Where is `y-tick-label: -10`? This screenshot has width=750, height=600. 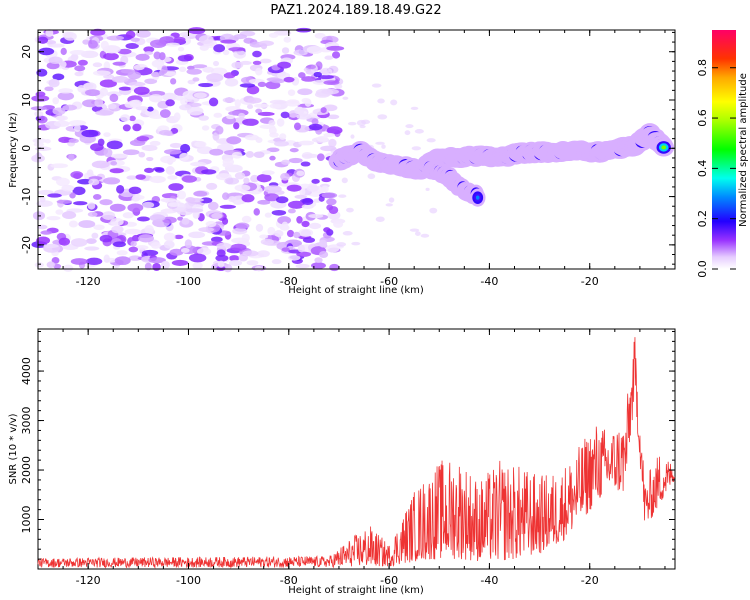 y-tick-label: -10 is located at coordinates (26, 197).